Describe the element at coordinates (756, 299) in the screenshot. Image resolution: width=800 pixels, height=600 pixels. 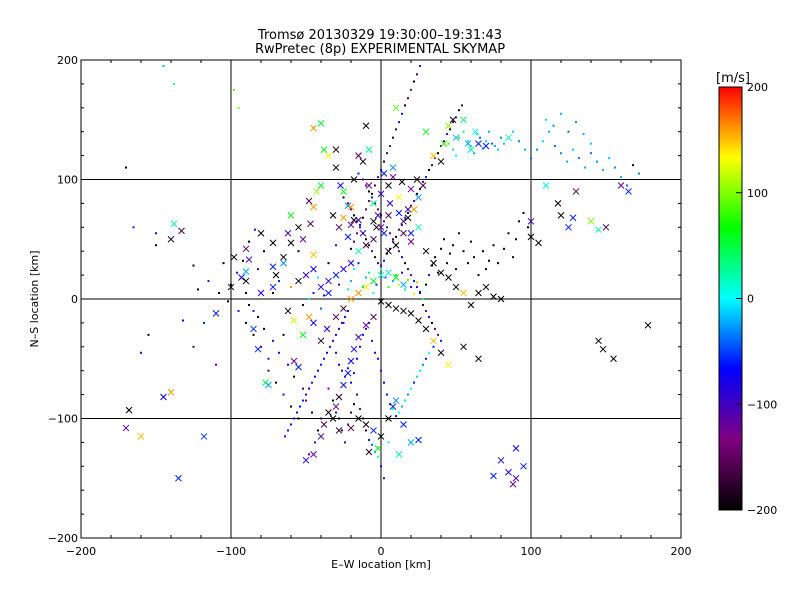
I see `colorbar-ticks: 200 100 0 −100 −200` at that location.